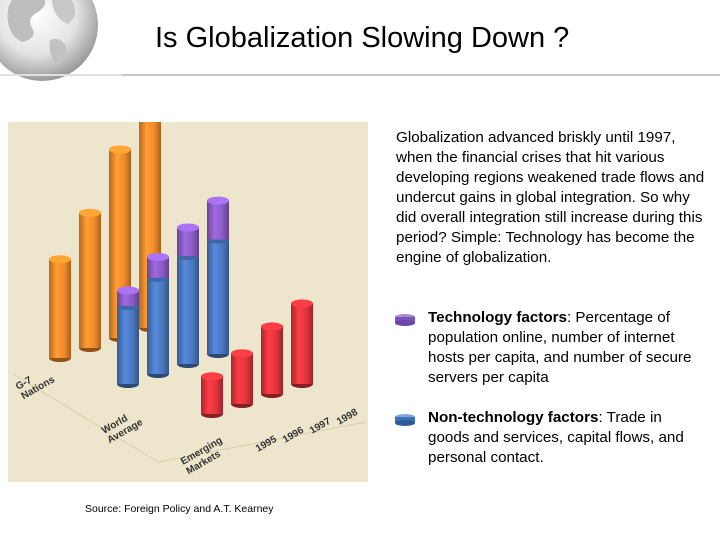  I want to click on non-technology-swatch-icon, so click(405, 419).